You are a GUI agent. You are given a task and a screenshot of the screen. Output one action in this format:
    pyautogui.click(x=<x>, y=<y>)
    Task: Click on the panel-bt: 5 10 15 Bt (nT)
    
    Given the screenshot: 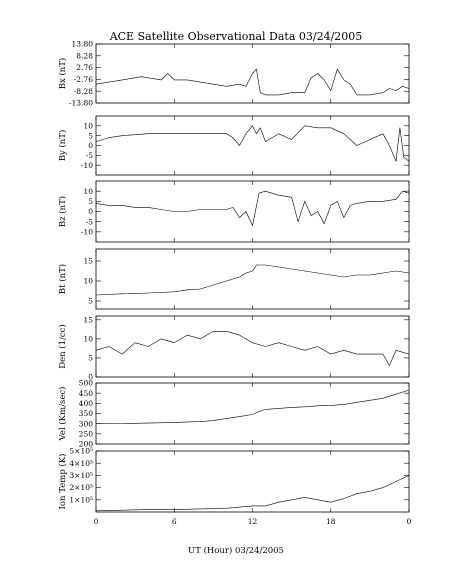 What is the action you would take?
    pyautogui.click(x=233, y=279)
    